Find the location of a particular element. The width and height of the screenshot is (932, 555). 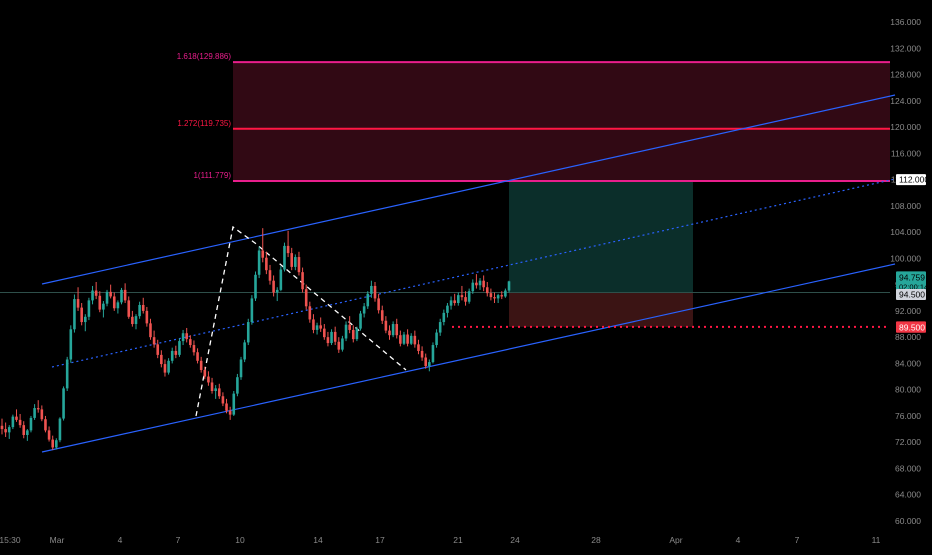

abc-pattern-line is located at coordinates (301, 321).